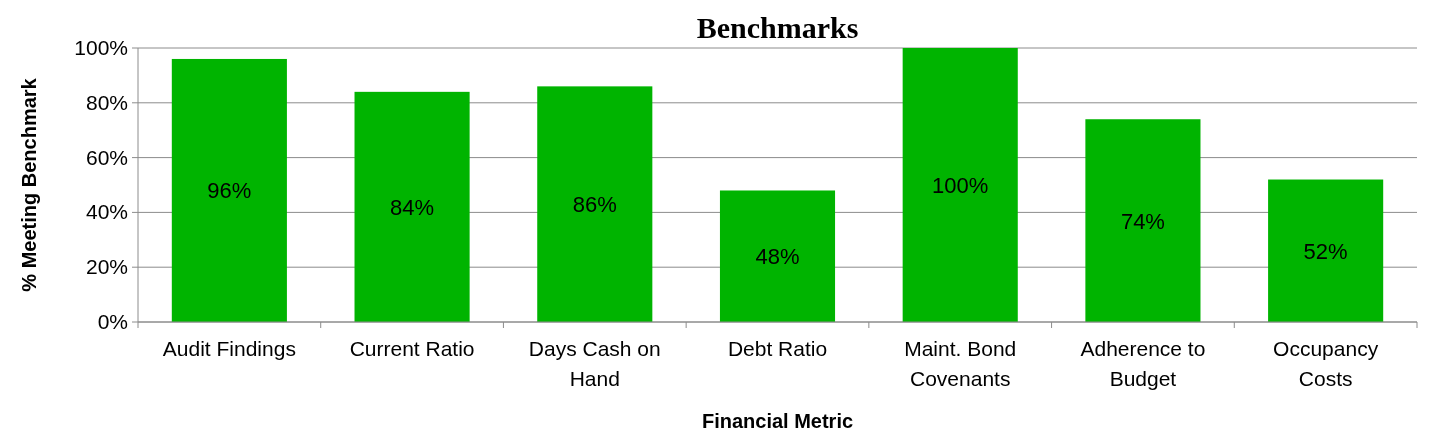 Image resolution: width=1435 pixels, height=442 pixels. I want to click on data-label: 100%, so click(960, 185).